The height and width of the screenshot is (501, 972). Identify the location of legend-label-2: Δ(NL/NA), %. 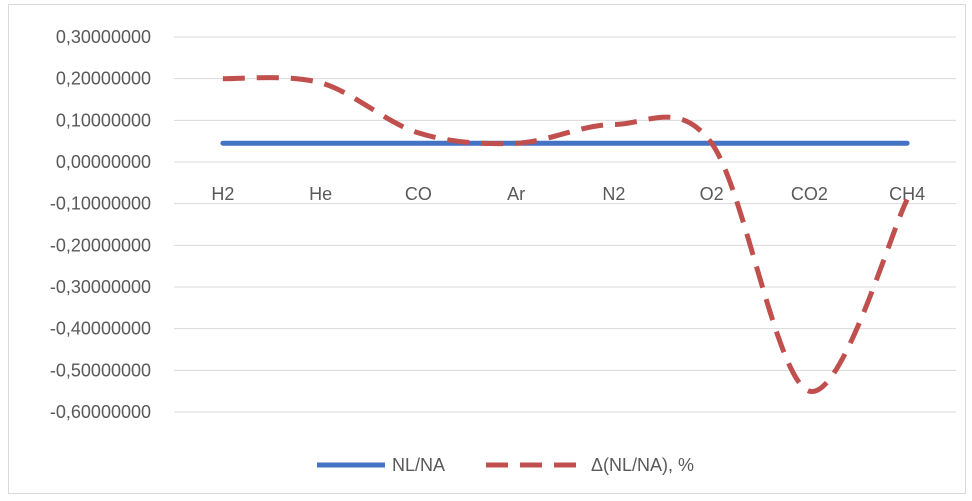
(642, 465).